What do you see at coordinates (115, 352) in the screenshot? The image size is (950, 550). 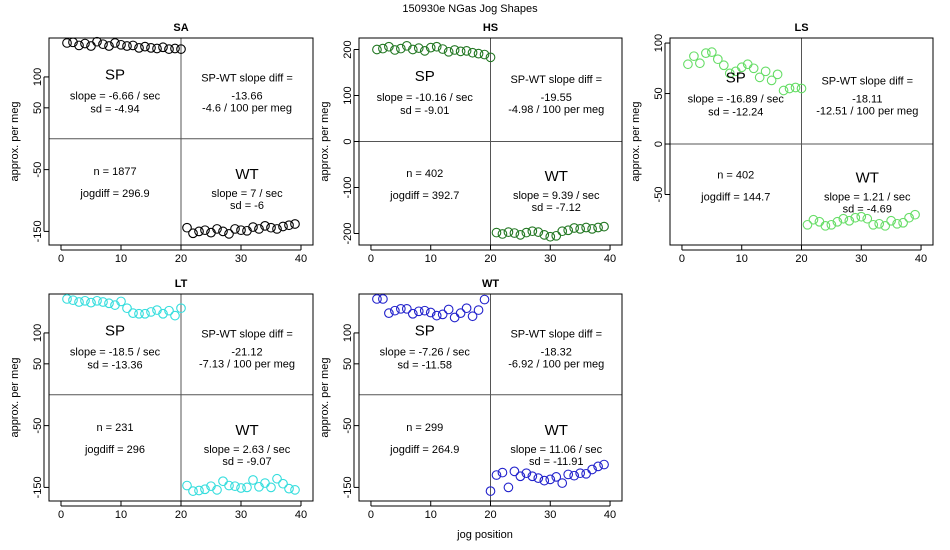 I see `sp-slope-text: slope = -18.5 / sec` at bounding box center [115, 352].